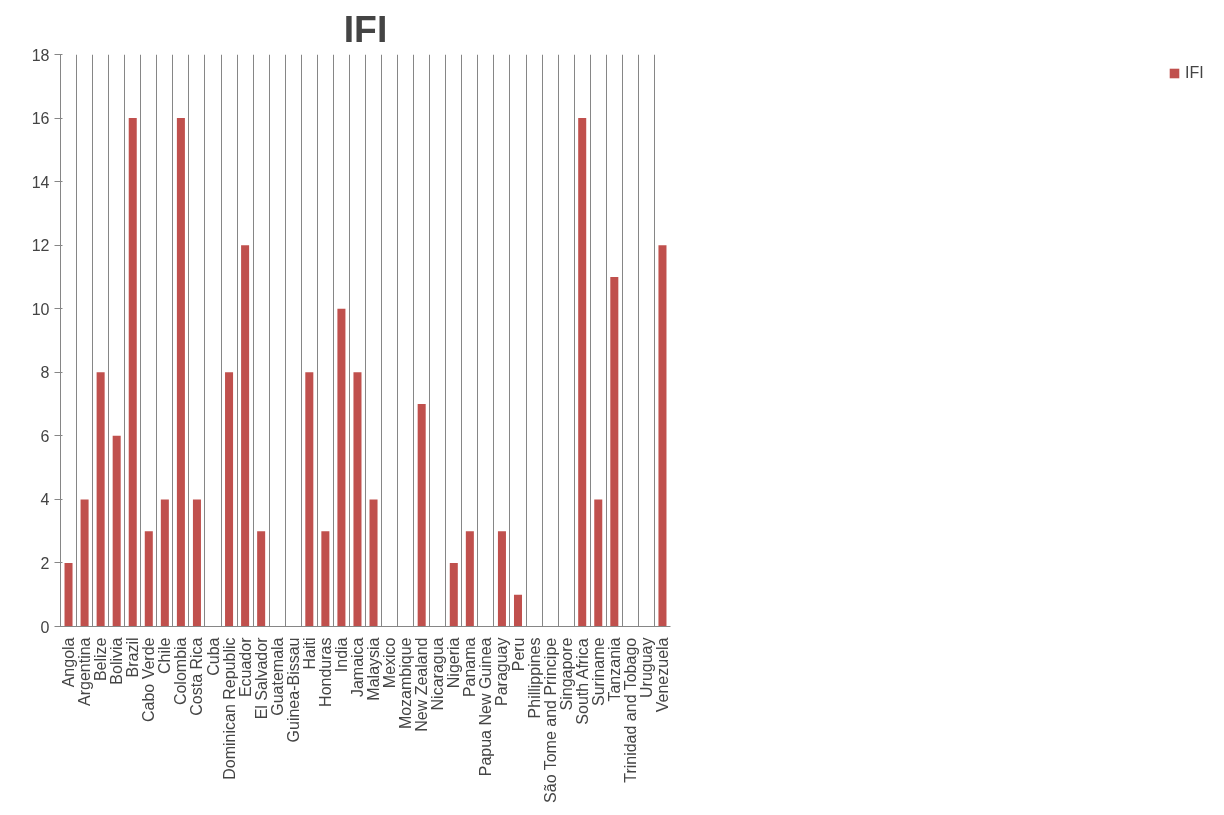 The height and width of the screenshot is (815, 1224). Describe the element at coordinates (69, 662) in the screenshot. I see `x-tick-label: Angola` at that location.